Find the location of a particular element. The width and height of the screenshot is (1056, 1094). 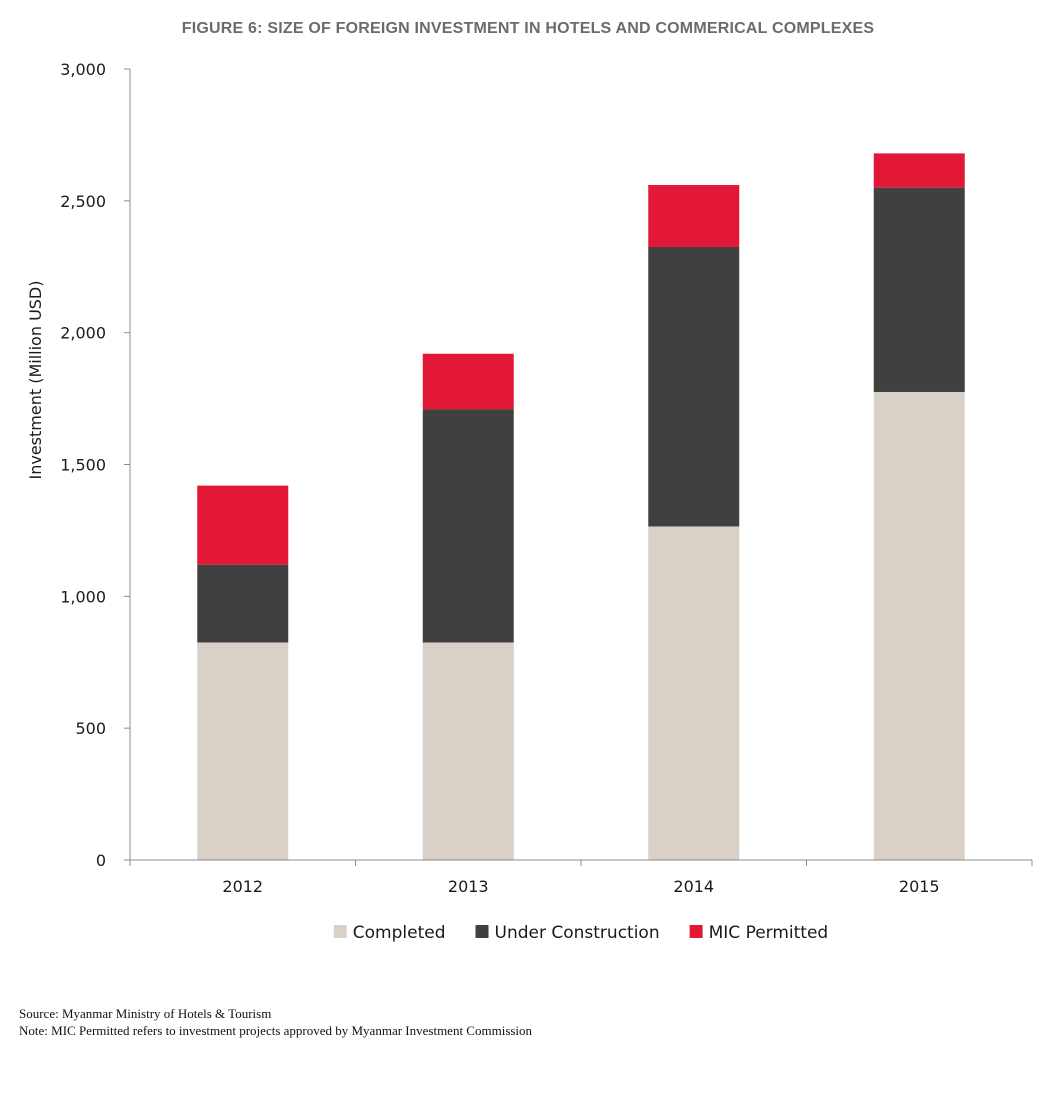

y-tick-label: 3,000 is located at coordinates (83, 69).